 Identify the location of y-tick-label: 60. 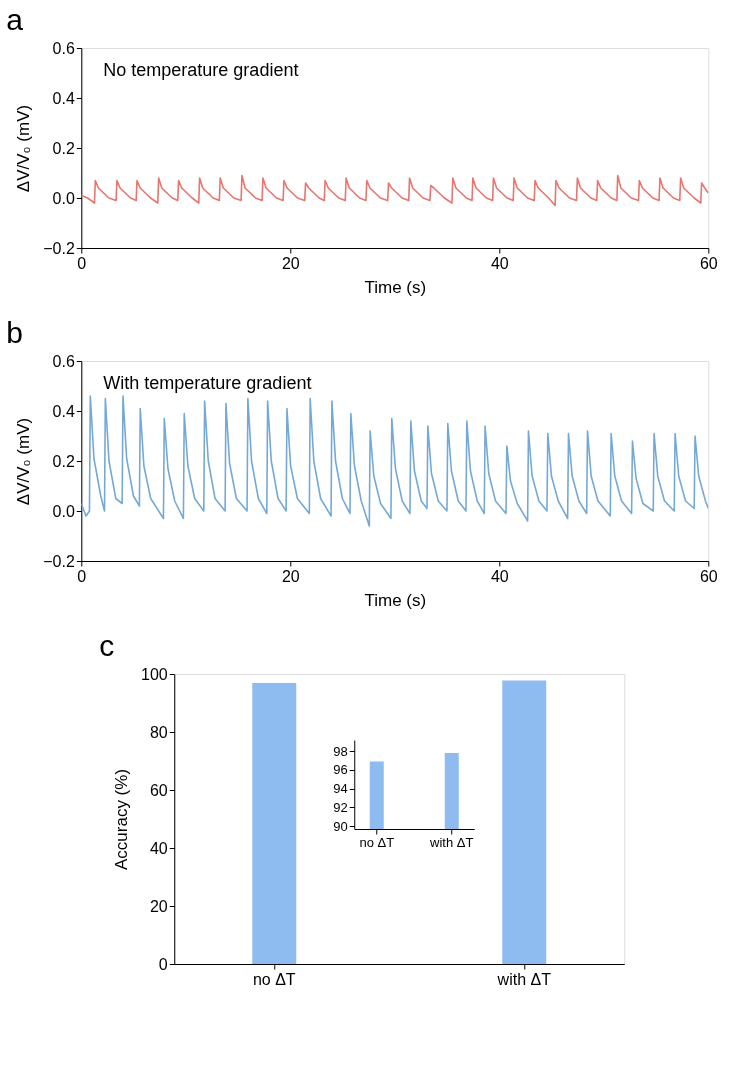
(158, 790).